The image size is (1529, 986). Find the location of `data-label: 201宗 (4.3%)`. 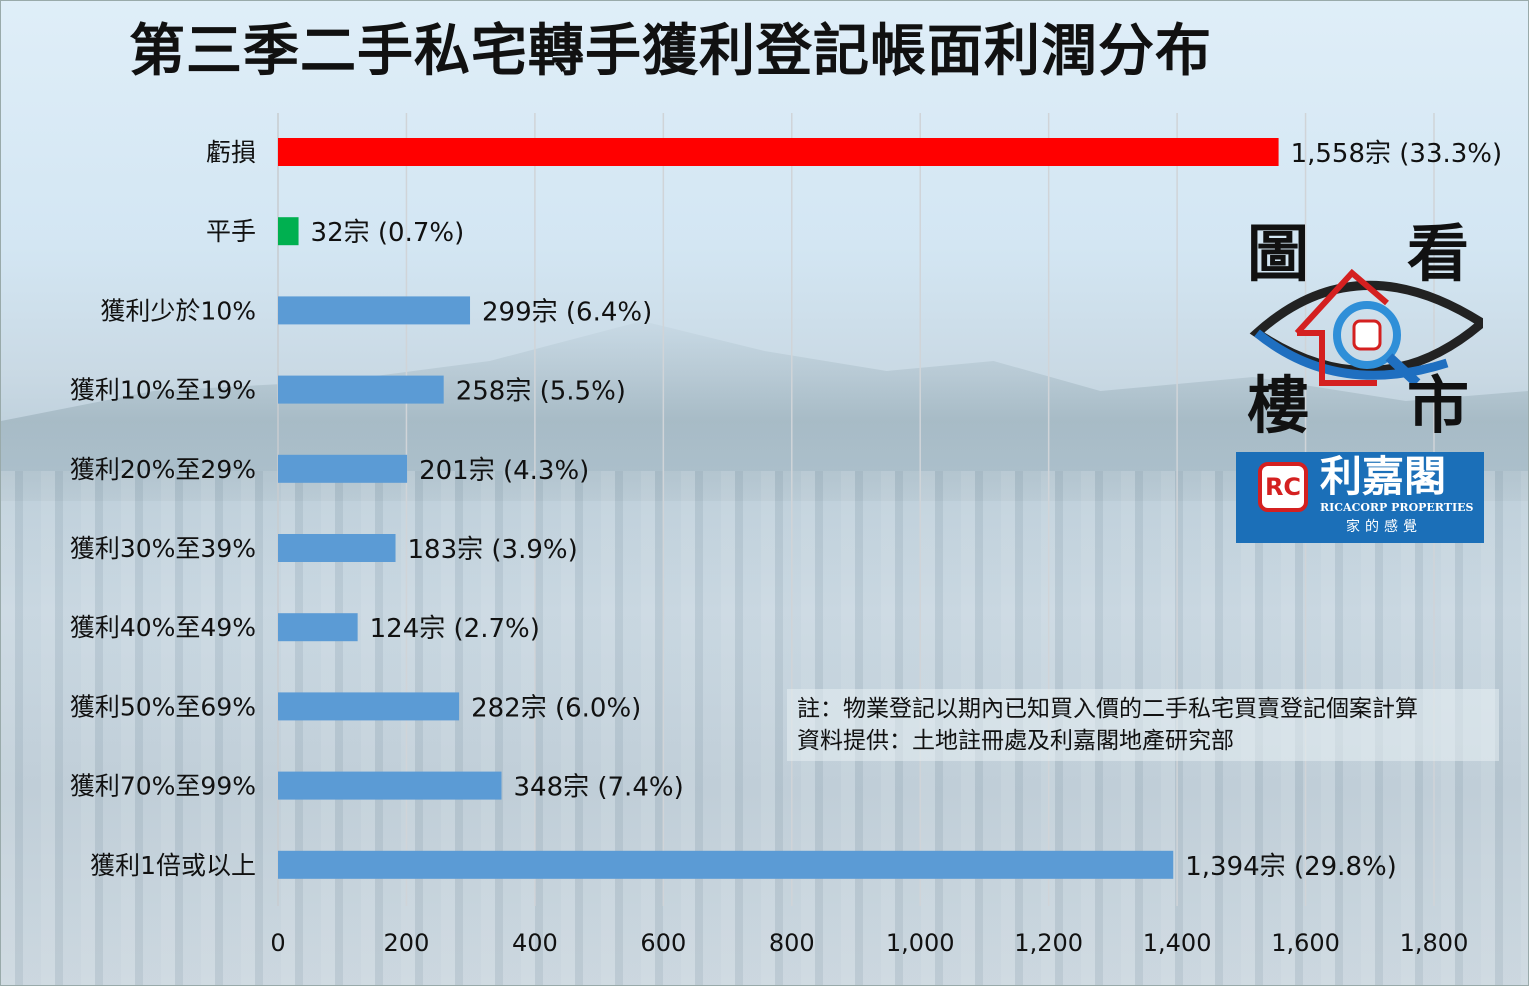

data-label: 201宗 (4.3%) is located at coordinates (504, 471).